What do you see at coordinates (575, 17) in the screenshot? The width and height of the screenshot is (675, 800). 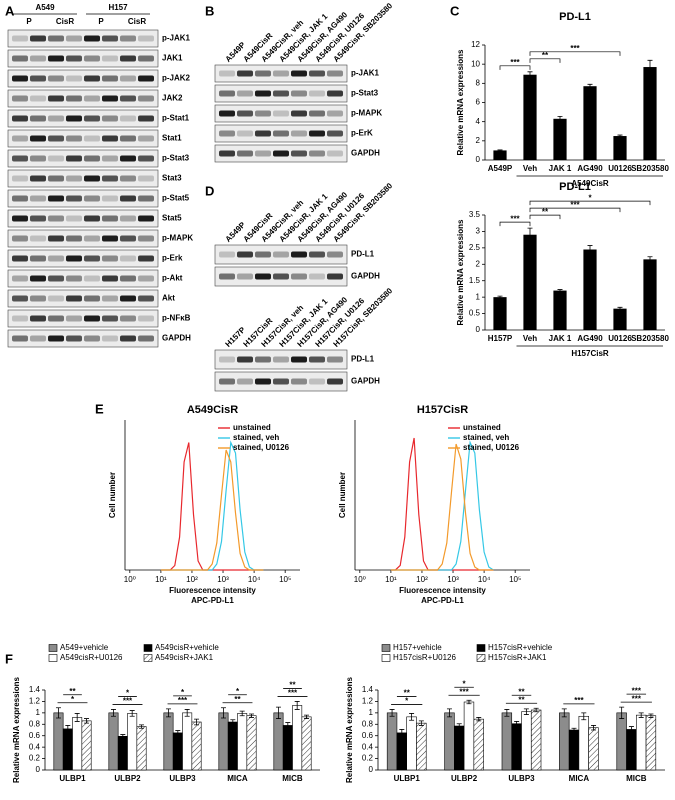 I see `chart-title: PD-L1` at bounding box center [575, 17].